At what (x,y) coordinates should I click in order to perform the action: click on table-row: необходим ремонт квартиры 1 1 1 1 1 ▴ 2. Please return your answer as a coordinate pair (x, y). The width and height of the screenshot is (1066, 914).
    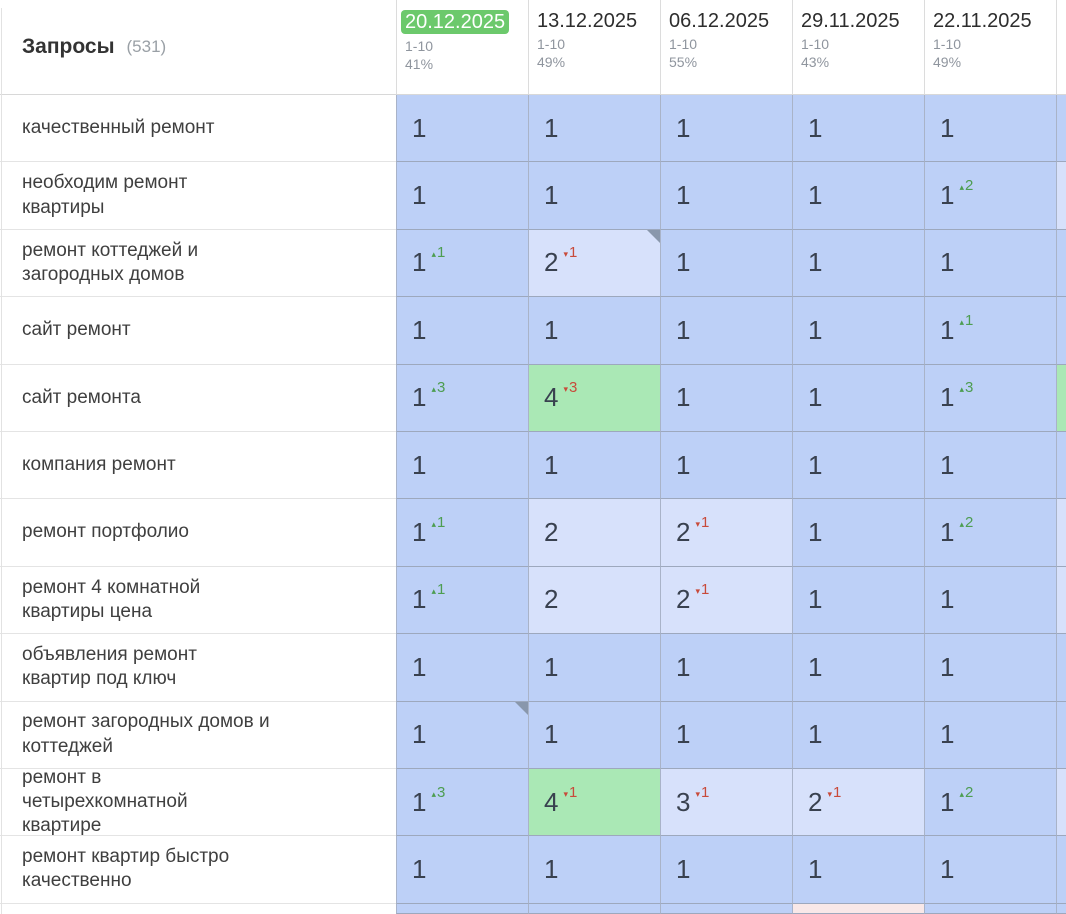
    Looking at the image, I should click on (533, 196).